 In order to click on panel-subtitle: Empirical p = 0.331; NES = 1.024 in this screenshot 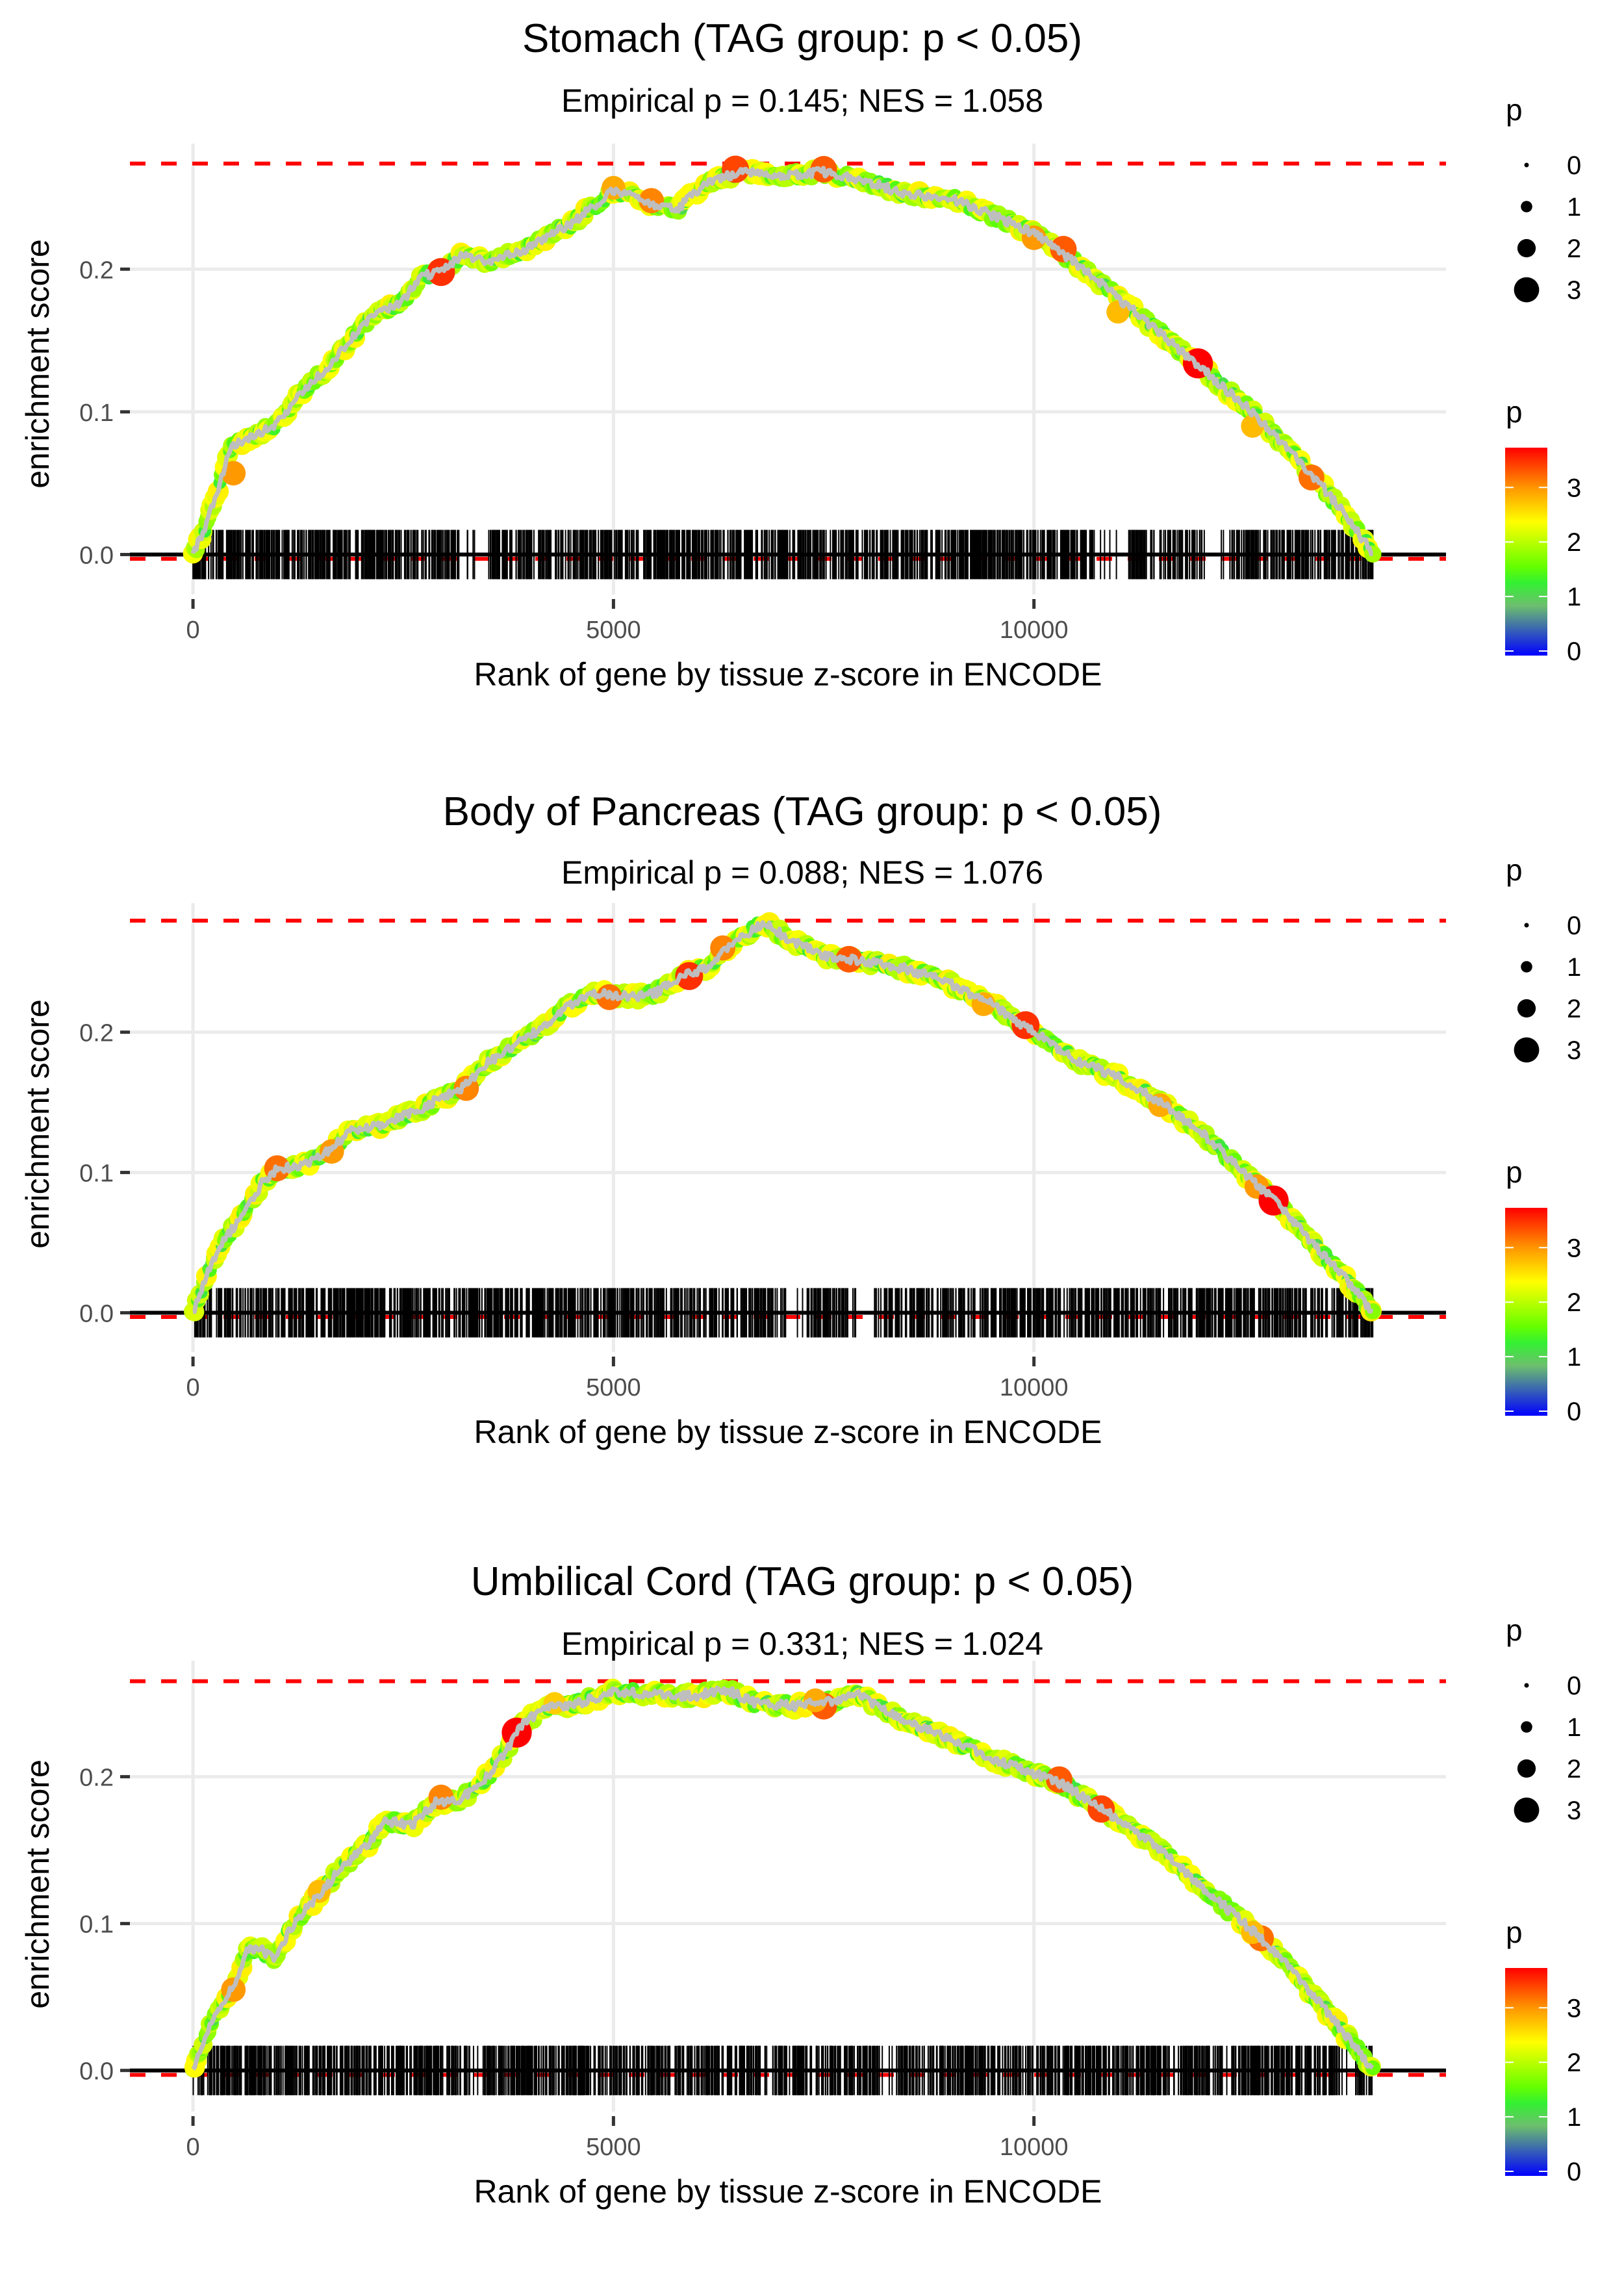, I will do `click(802, 1644)`.